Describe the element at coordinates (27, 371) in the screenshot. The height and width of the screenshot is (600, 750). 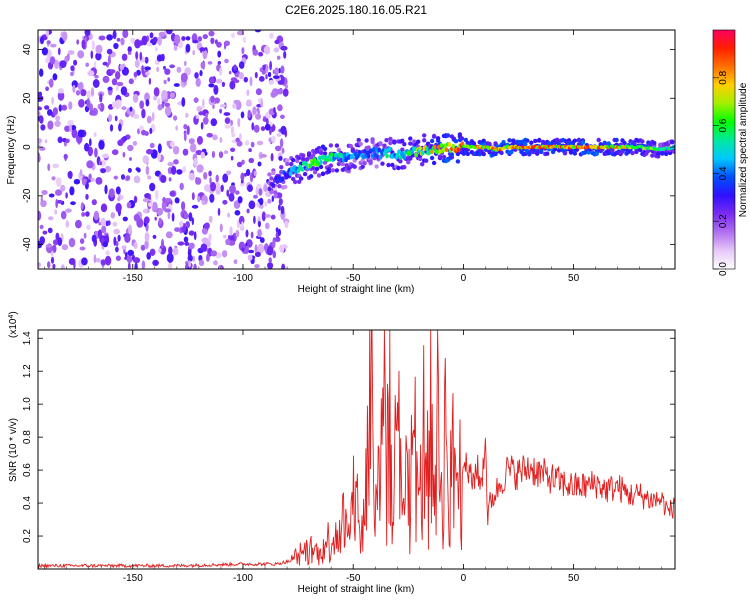
I see `y-tick-label: 1.2` at that location.